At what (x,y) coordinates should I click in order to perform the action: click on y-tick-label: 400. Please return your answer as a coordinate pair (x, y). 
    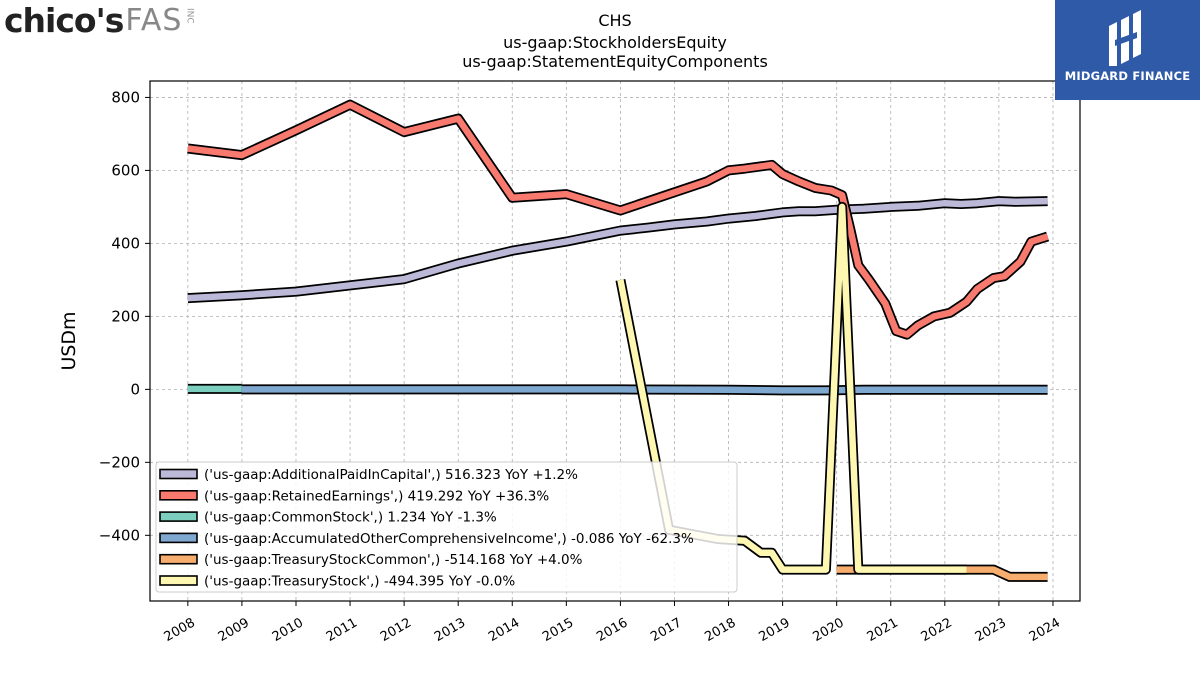
    Looking at the image, I should click on (125, 243).